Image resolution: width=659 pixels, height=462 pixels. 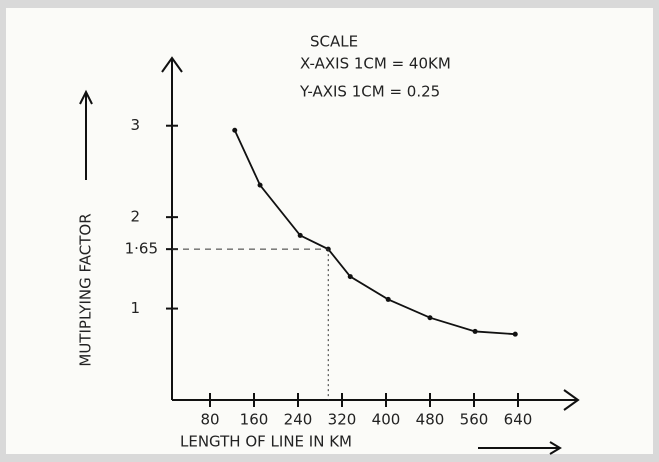 I want to click on x-tick-label: 640, so click(x=518, y=420).